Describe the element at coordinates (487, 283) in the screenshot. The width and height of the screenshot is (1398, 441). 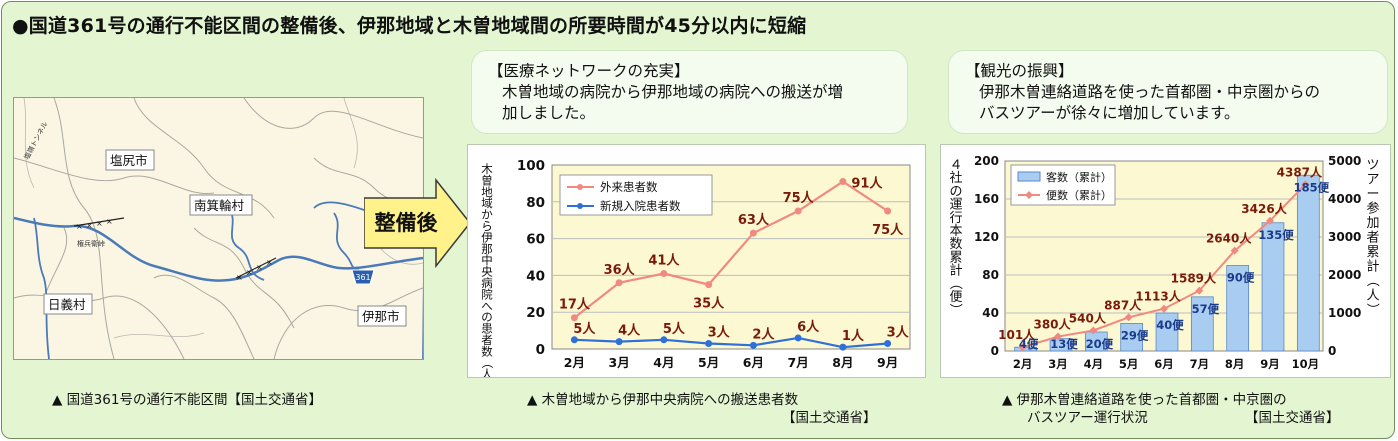
I see `svg-text: 病` at that location.